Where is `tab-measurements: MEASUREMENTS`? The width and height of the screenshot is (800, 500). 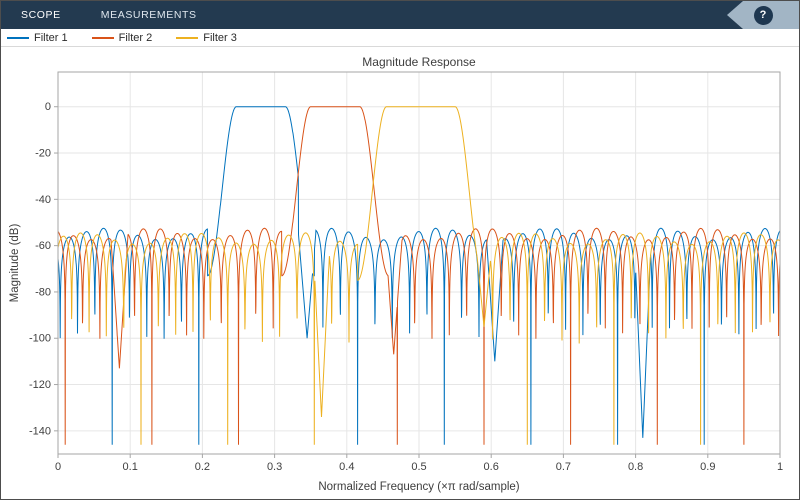
tab-measurements: MEASUREMENTS is located at coordinates (148, 15).